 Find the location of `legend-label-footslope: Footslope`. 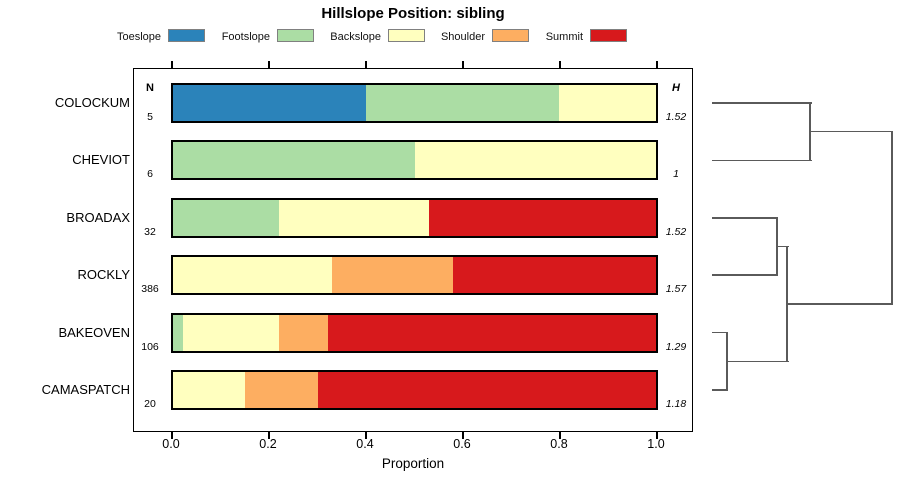

legend-label-footslope: Footslope is located at coordinates (245, 37).